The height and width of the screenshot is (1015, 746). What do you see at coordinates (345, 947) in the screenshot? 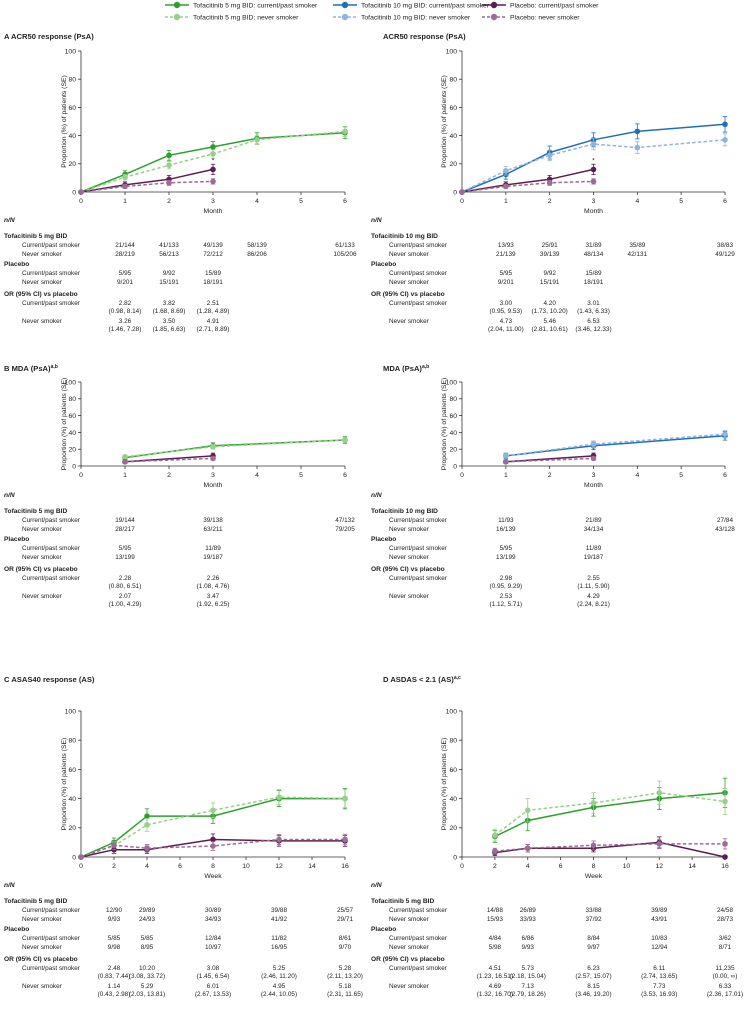
I see `nn-cell: 9/70` at bounding box center [345, 947].